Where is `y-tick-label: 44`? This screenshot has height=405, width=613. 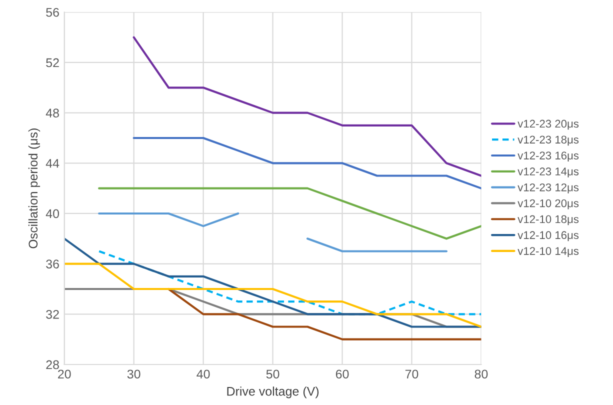
y-tick-label: 44 is located at coordinates (53, 163).